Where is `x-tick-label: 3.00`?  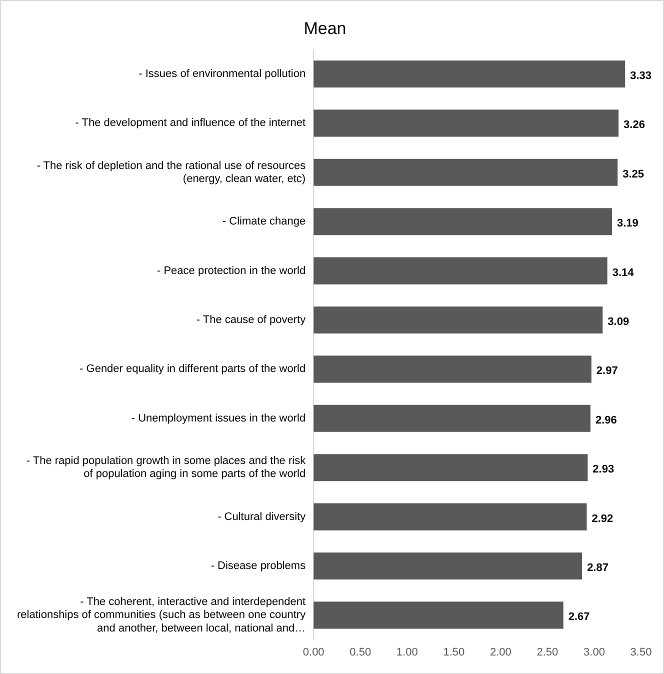 x-tick-label: 3.00 is located at coordinates (594, 652).